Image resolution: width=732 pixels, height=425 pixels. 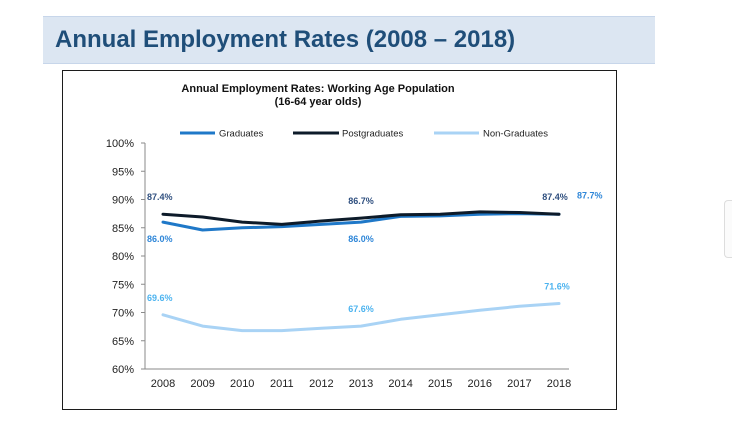 What do you see at coordinates (480, 384) in the screenshot?
I see `x-tick-label: 2016` at bounding box center [480, 384].